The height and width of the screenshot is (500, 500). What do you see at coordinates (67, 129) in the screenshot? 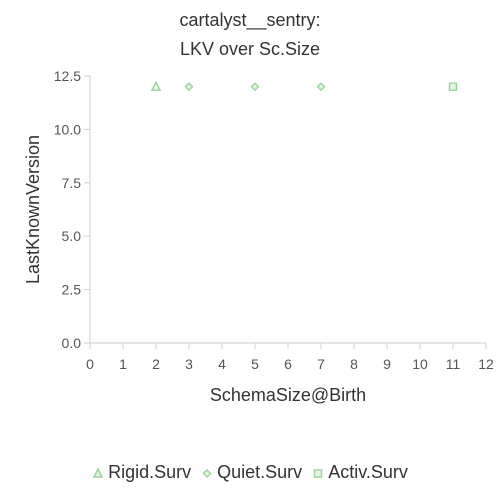
I see `y-tick-label: 10.0` at bounding box center [67, 129].